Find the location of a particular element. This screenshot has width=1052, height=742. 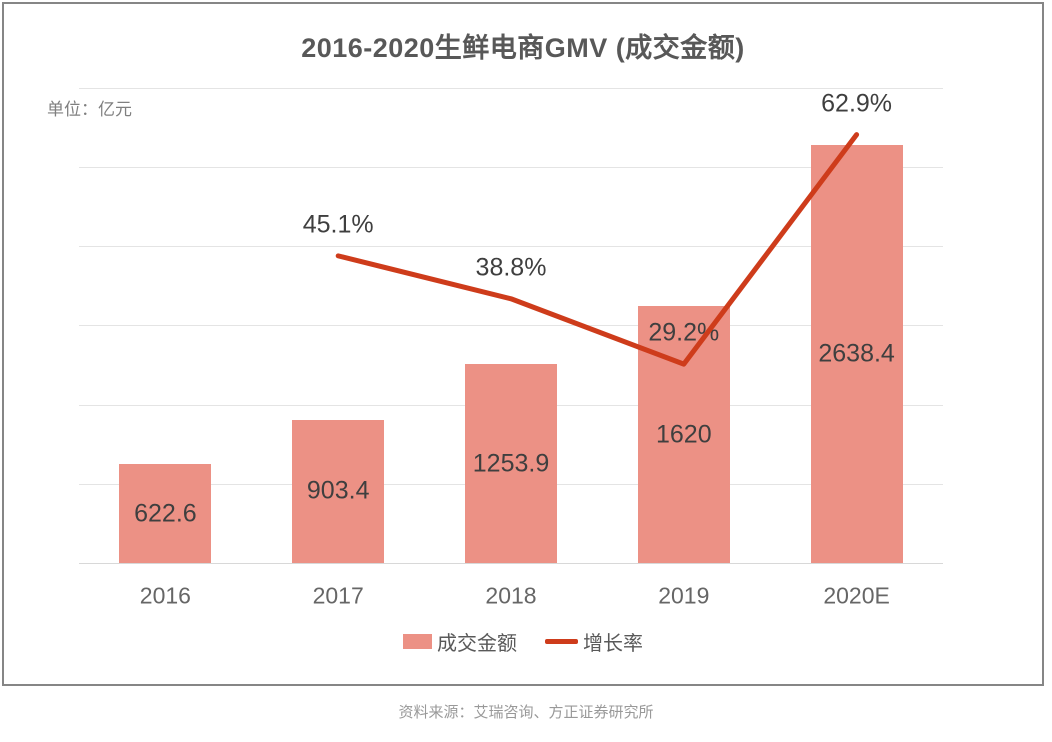

source-note: 资料来源：艾瑞咨询、方正证券研究所 is located at coordinates (526, 712).